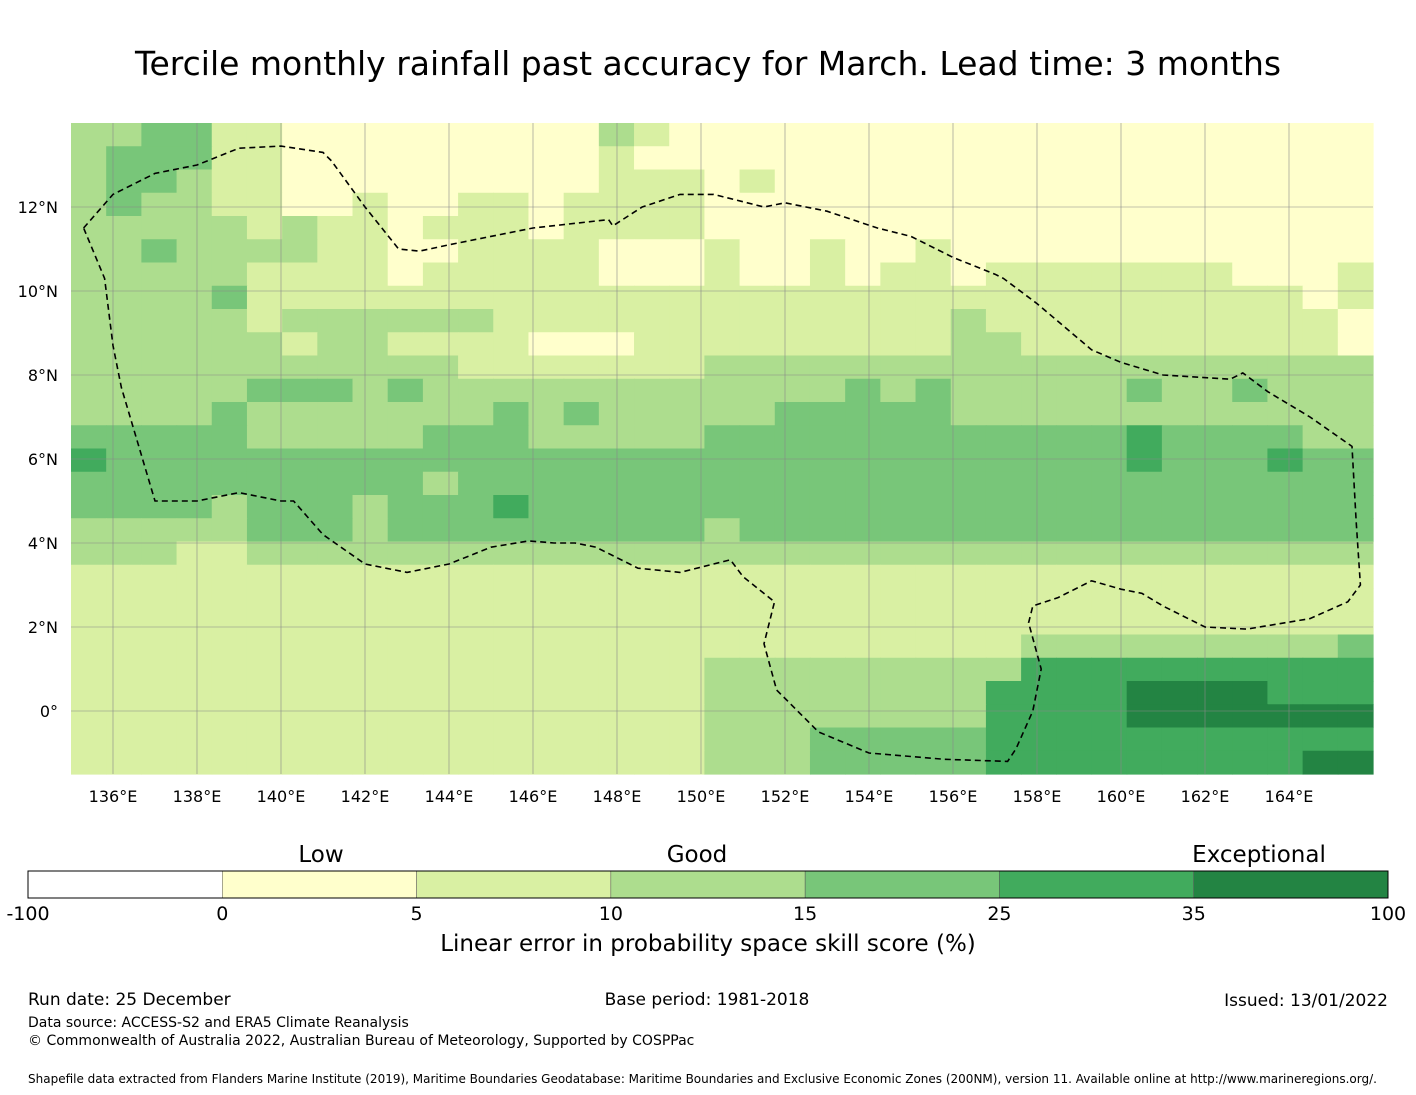 The height and width of the screenshot is (1095, 1416). I want to click on latitude-tick-label: 0°, so click(49, 711).